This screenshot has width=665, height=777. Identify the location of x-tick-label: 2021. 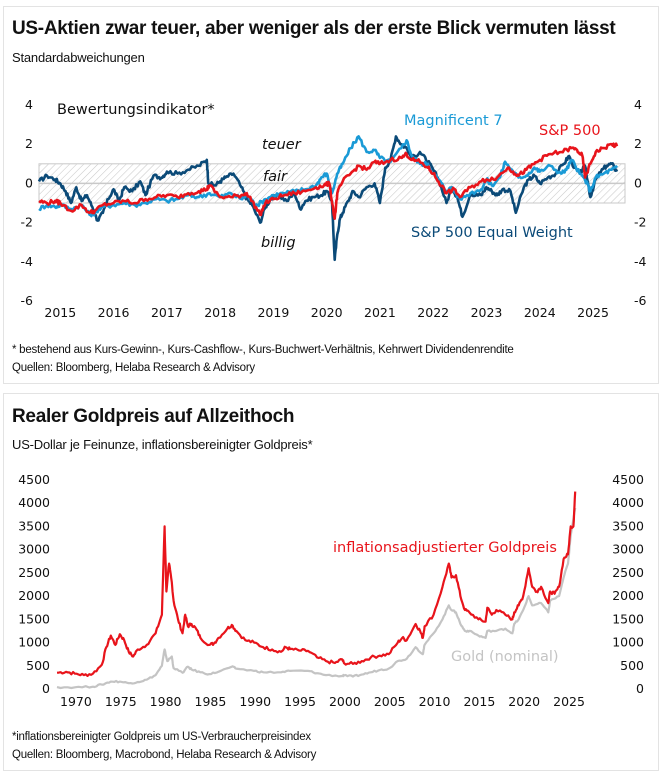
(380, 312).